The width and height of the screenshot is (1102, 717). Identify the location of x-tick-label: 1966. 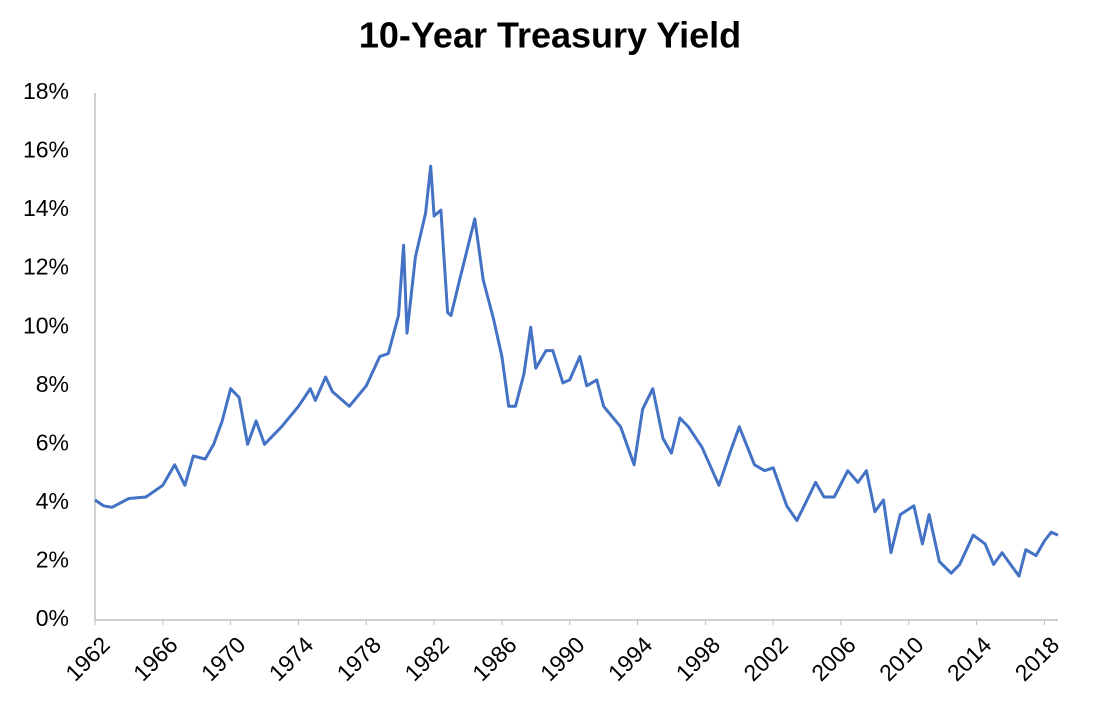
(155, 658).